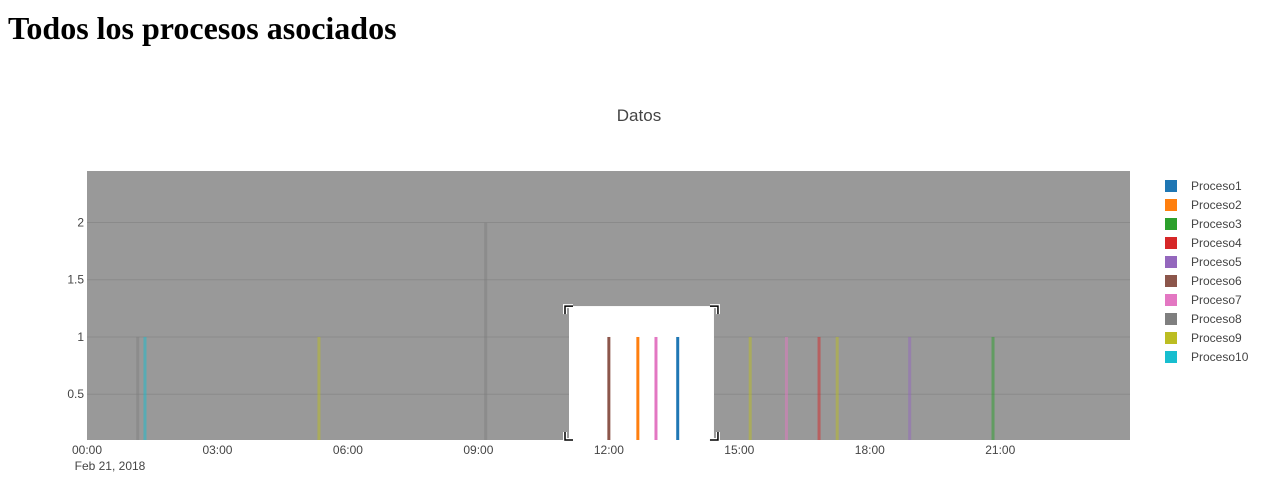 The height and width of the screenshot is (482, 1272). What do you see at coordinates (1216, 281) in the screenshot?
I see `legend-label: Proceso6` at bounding box center [1216, 281].